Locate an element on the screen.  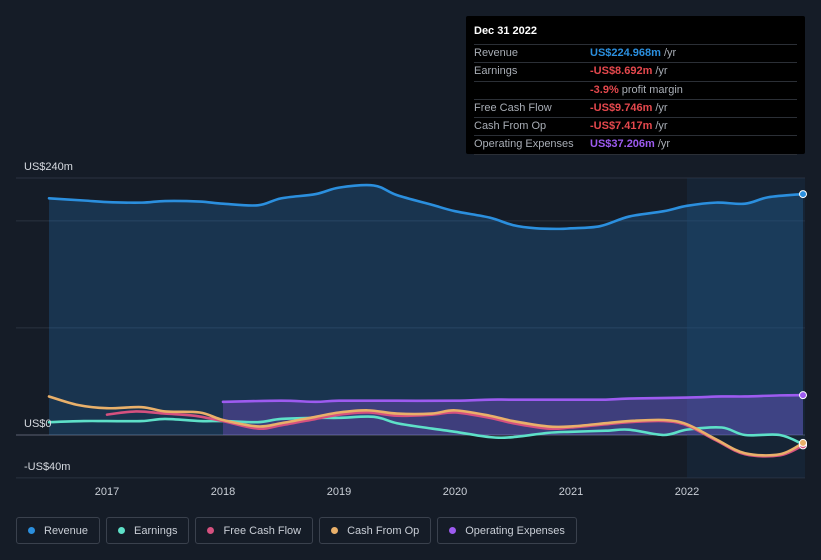
tooltip-row-value: -3.9% is located at coordinates (604, 89).